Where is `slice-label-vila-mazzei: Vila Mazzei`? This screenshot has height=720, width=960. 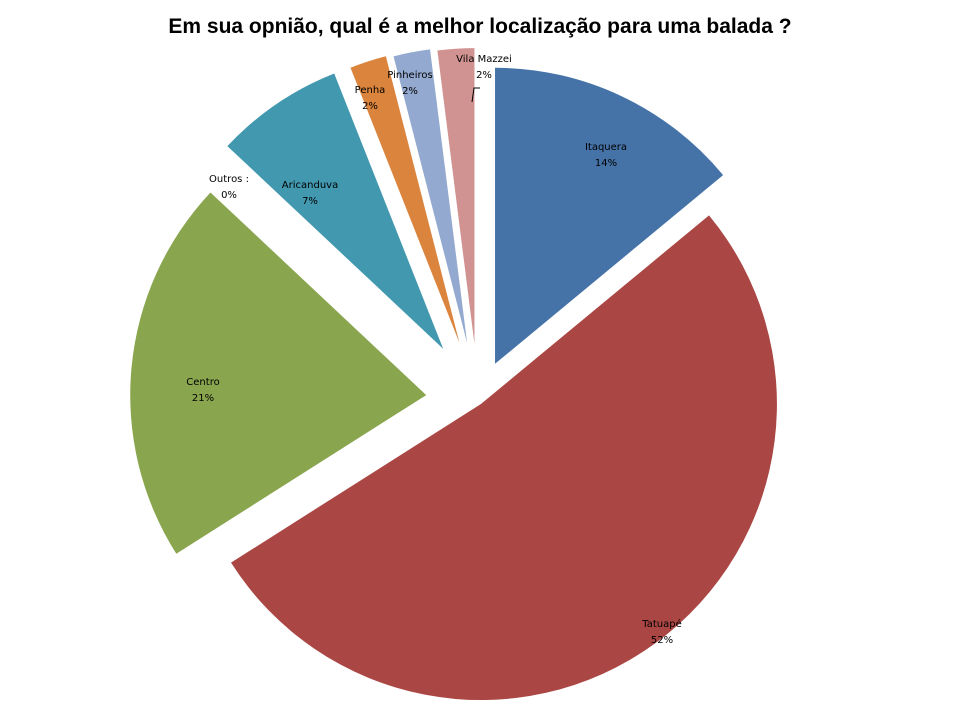 slice-label-vila-mazzei: Vila Mazzei is located at coordinates (484, 59).